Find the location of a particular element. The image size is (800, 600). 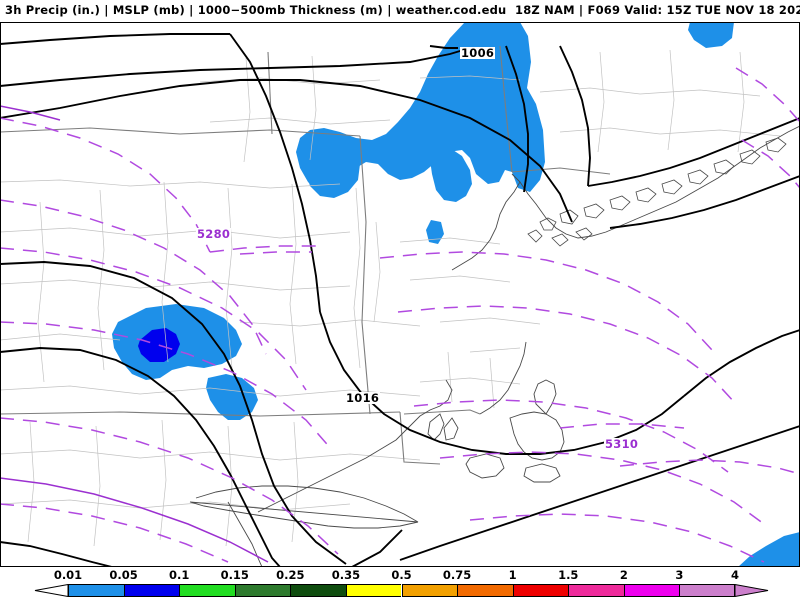

colorbar-tick-0.01: 0.01 is located at coordinates (68, 575).